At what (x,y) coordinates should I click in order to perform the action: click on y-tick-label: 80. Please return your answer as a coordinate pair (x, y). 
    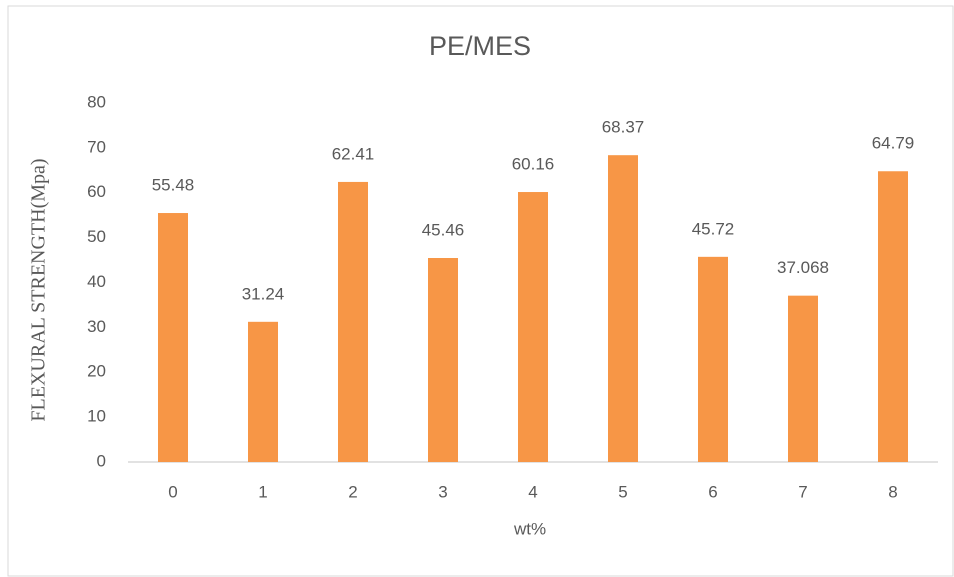
    Looking at the image, I should click on (96, 101).